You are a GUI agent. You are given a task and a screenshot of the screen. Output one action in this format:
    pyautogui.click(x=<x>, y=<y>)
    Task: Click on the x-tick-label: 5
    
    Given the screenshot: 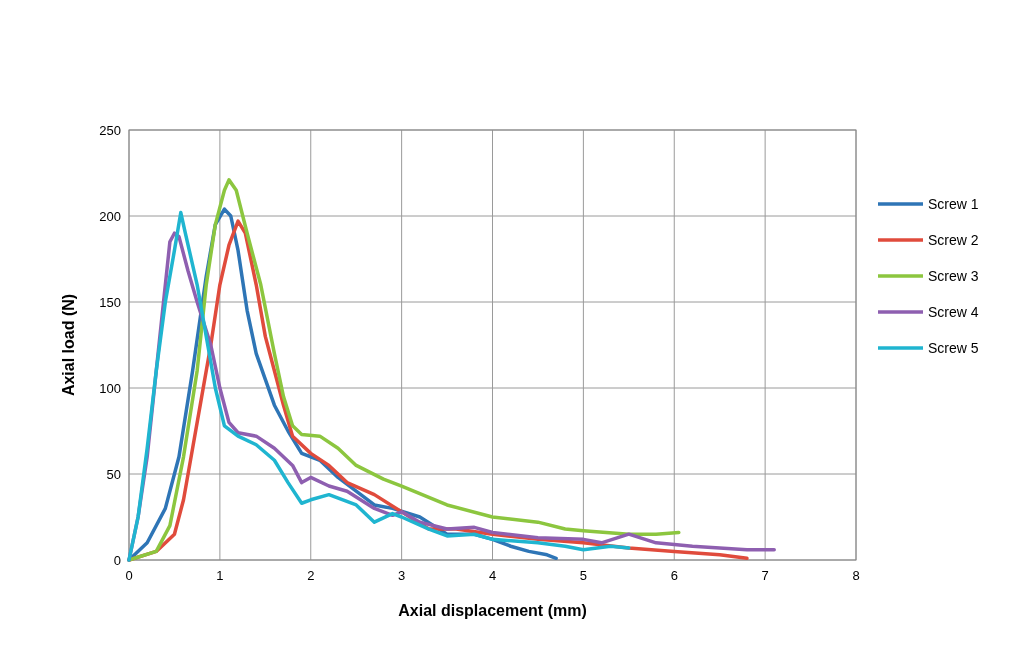 What is the action you would take?
    pyautogui.click(x=583, y=575)
    